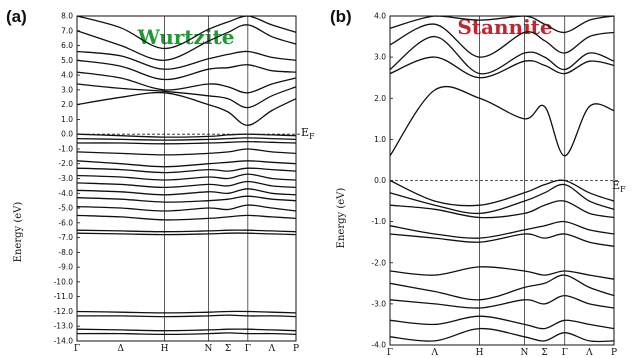 The height and width of the screenshot is (358, 633). I want to click on ytick-label: -3.0, so click(65, 178).